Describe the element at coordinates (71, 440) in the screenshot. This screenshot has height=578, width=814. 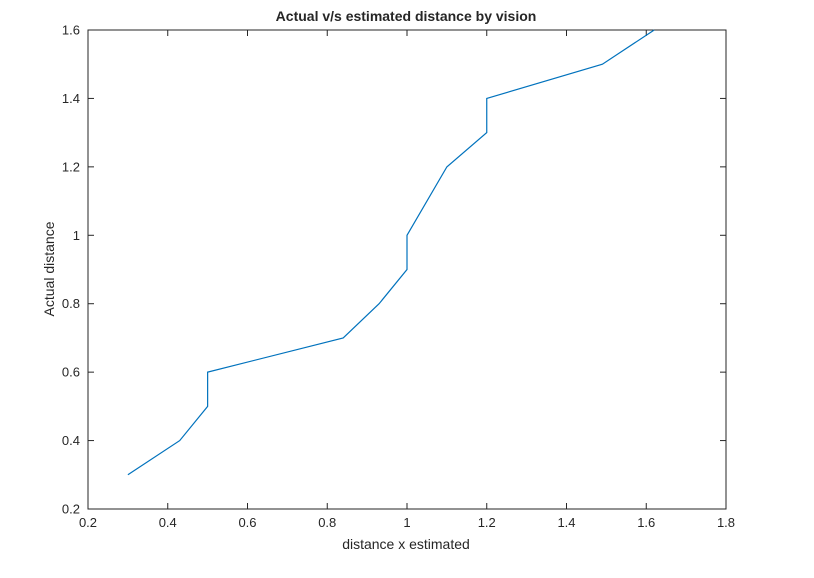
I see `y-tick-label: 0.4` at that location.